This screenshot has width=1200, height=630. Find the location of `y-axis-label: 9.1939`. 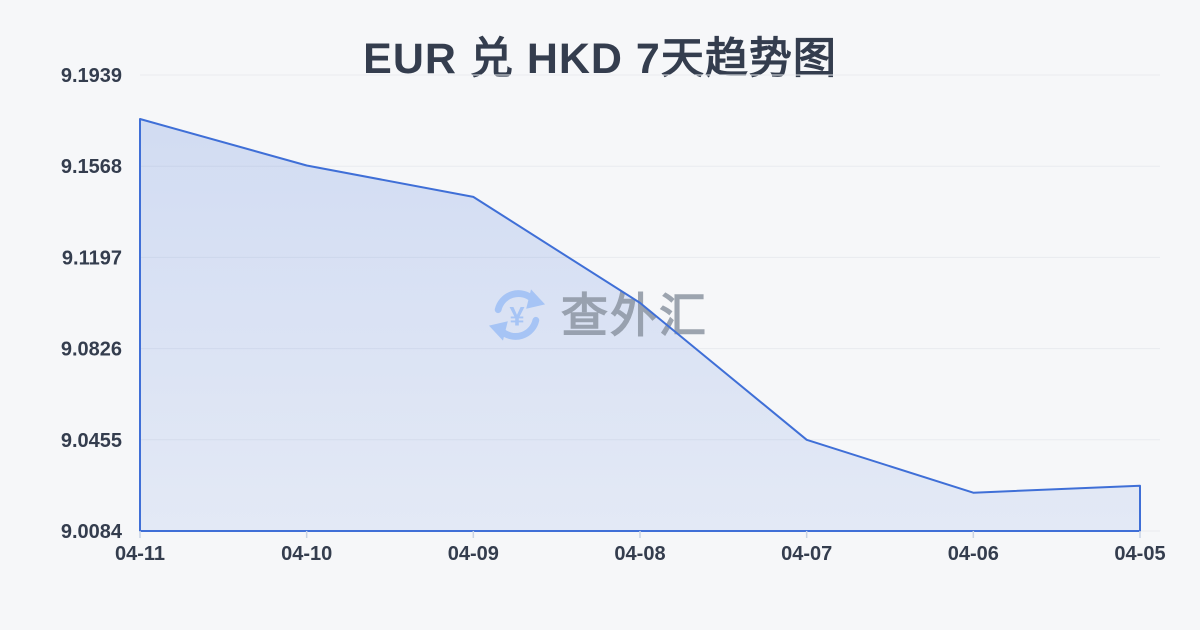

y-axis-label: 9.1939 is located at coordinates (91, 76).